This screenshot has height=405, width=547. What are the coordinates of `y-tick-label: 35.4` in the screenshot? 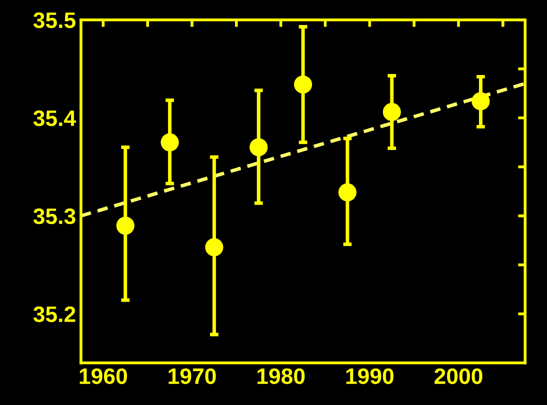 It's located at (54, 118).